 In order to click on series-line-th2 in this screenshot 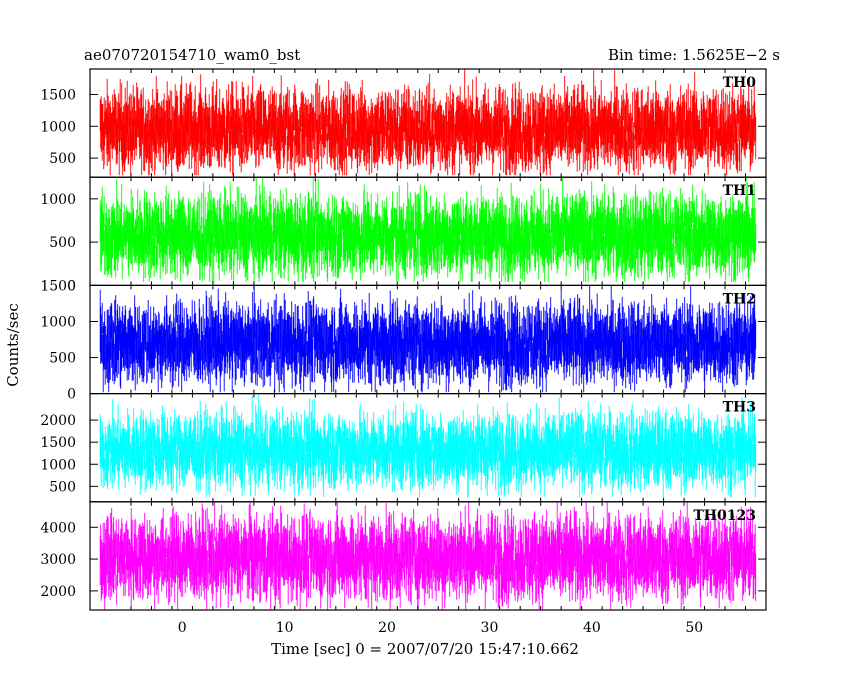, I will do `click(428, 339)`.